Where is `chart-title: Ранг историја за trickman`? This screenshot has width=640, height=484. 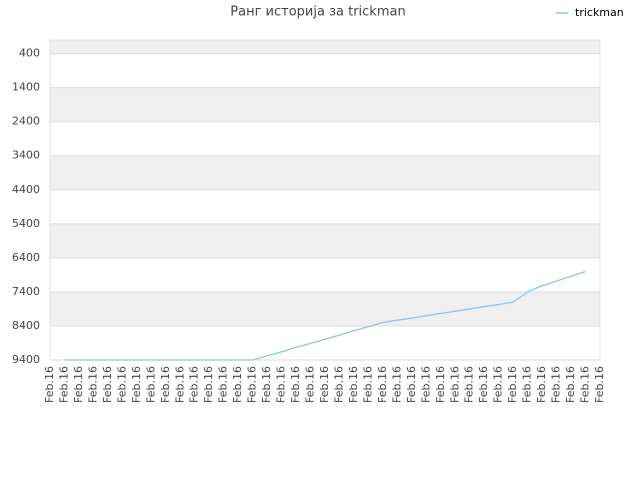 chart-title: Ранг историја за trickman is located at coordinates (317, 12).